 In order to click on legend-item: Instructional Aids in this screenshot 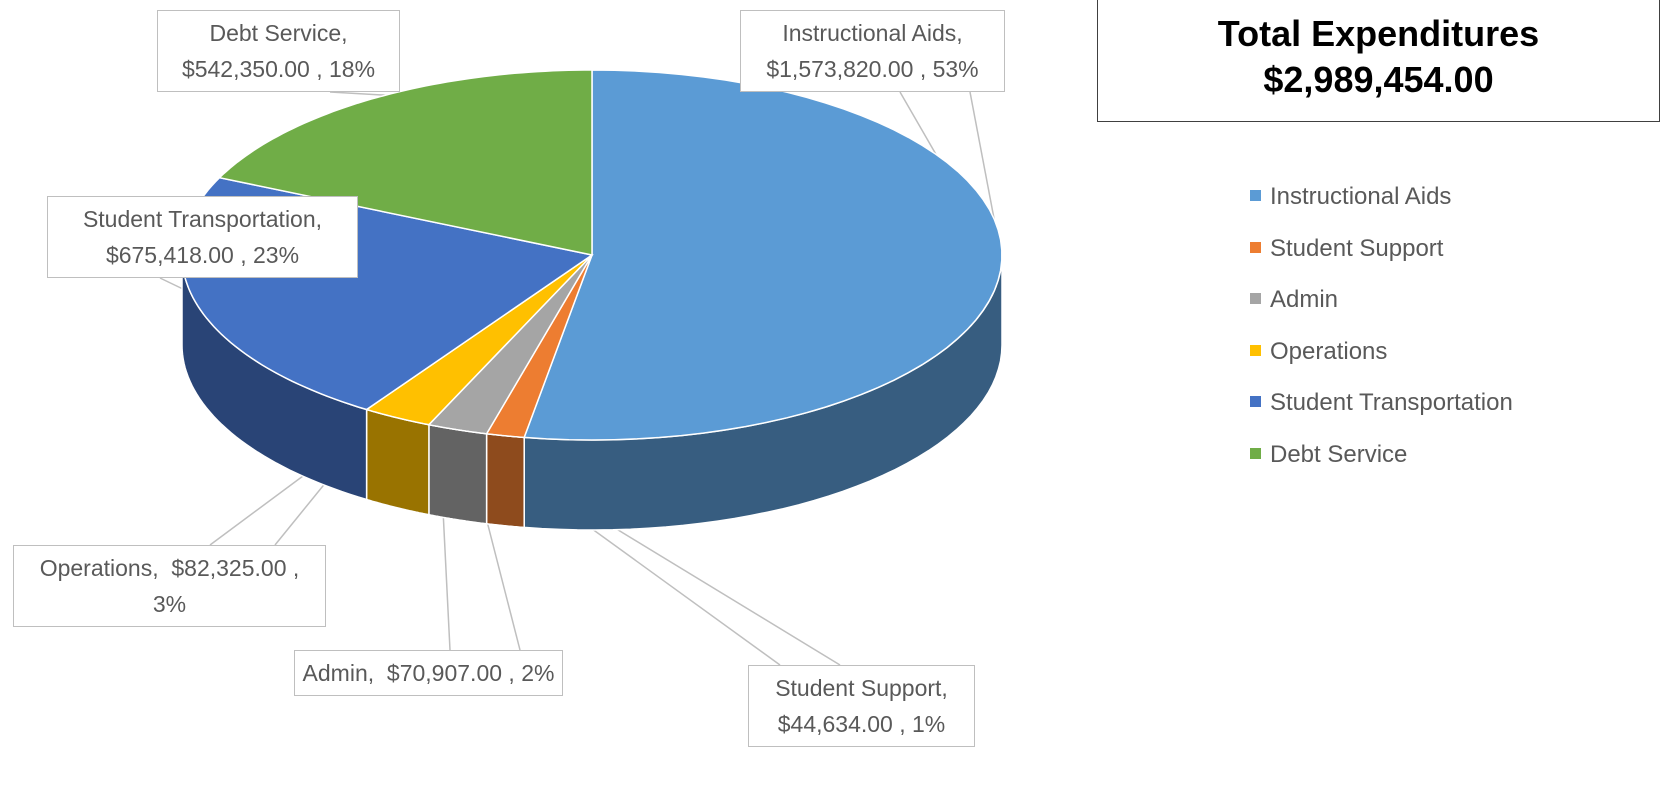, I will do `click(1350, 197)`.